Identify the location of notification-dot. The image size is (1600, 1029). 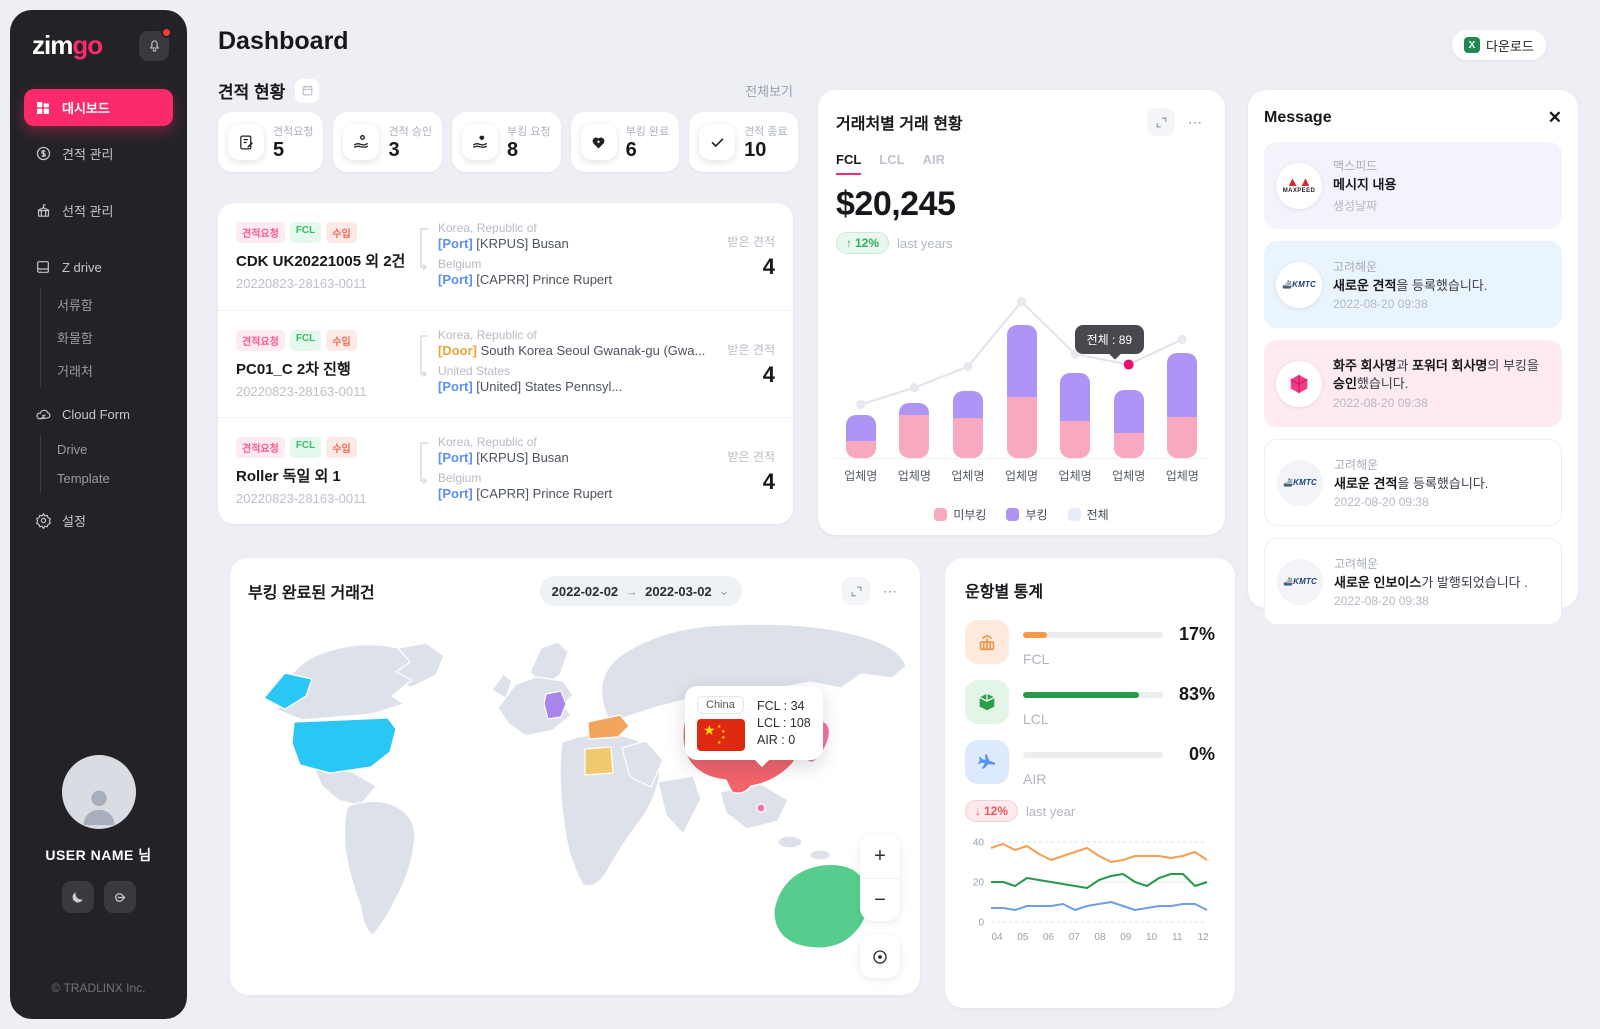
(166, 32).